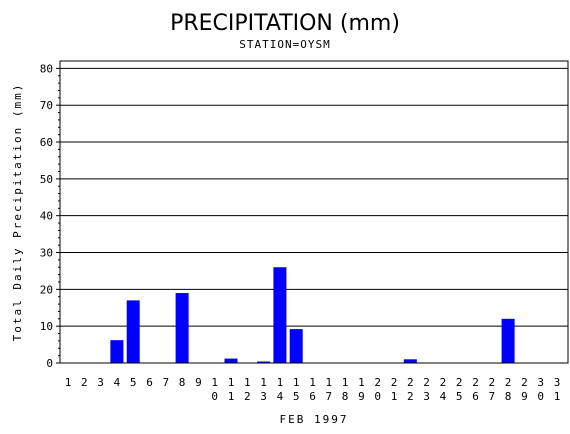 This screenshot has height=434, width=570. What do you see at coordinates (46, 216) in the screenshot?
I see `y-tick-label: 40` at bounding box center [46, 216].